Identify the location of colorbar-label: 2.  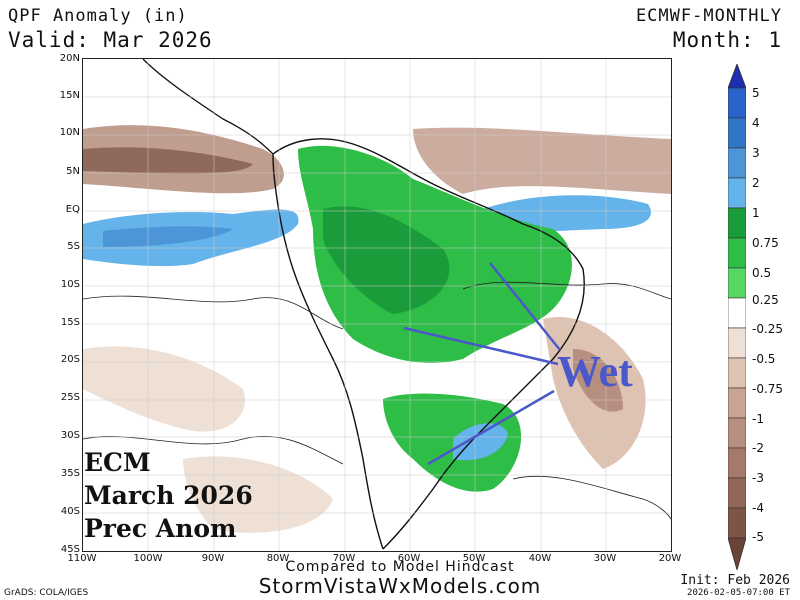
(756, 183).